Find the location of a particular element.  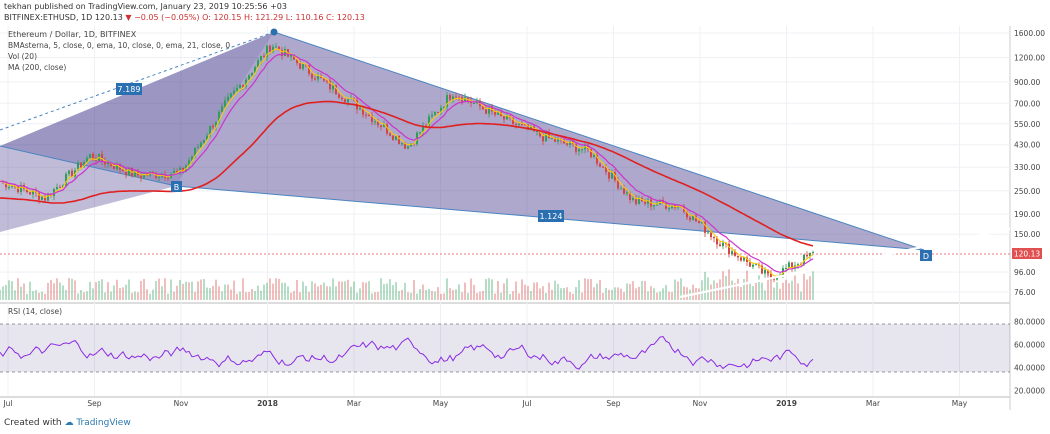

symbol-name: BITFINEX:ETHUSD, 1D is located at coordinates (48, 17).